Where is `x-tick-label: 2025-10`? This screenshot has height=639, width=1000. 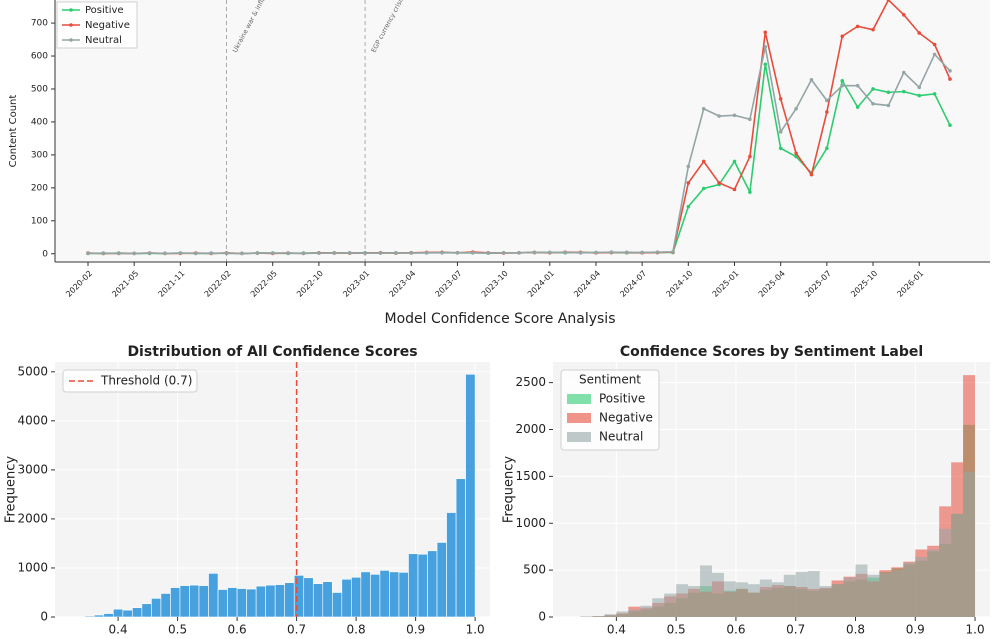 x-tick-label: 2025-10 is located at coordinates (864, 284).